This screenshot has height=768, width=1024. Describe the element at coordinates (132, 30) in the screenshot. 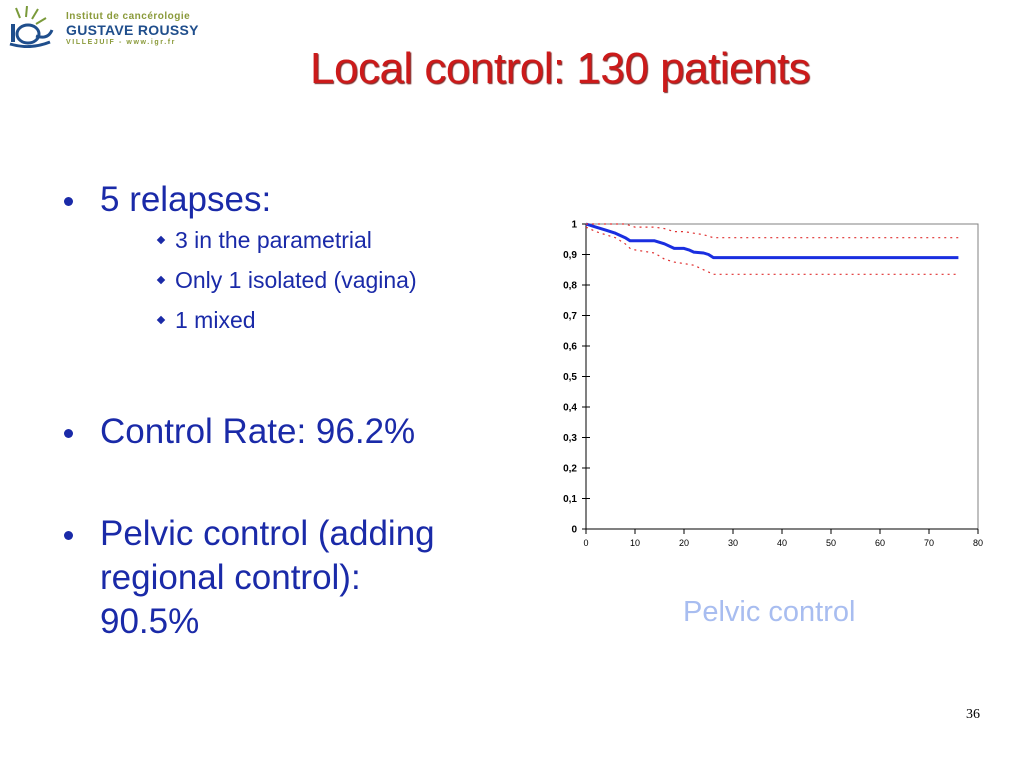

I see `logo-line-2: GUSTAVE ROUSSY` at that location.